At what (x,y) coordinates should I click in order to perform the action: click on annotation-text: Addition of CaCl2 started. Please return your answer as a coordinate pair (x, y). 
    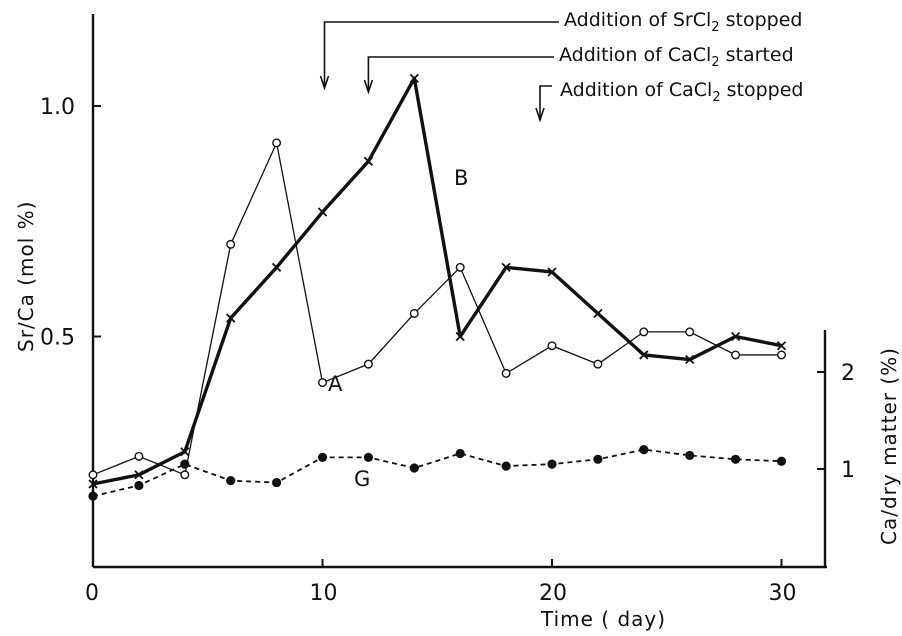
    Looking at the image, I should click on (676, 57).